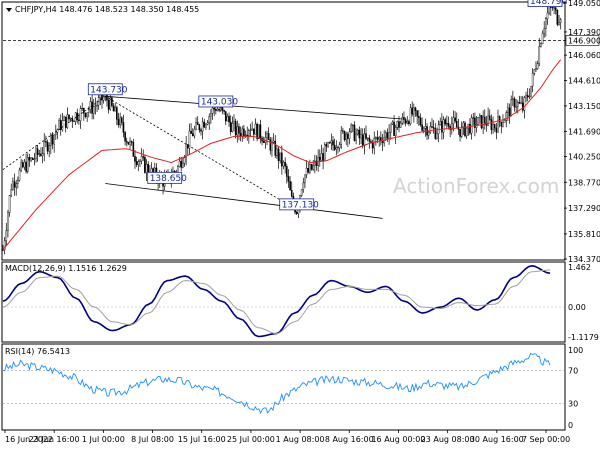 Image resolution: width=600 pixels, height=450 pixels. What do you see at coordinates (300, 205) in the screenshot?
I see `price-annotation-label: 137.130` at bounding box center [300, 205].